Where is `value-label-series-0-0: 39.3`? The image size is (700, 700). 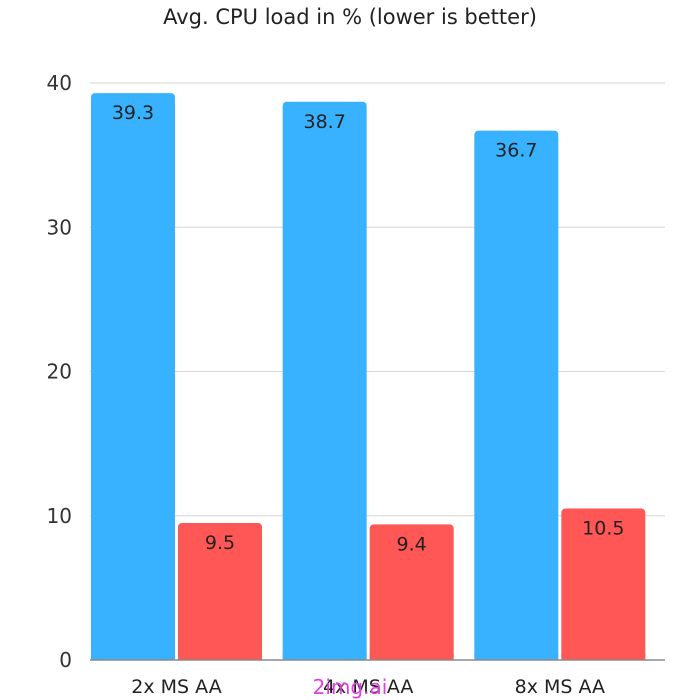
value-label-series-0-0: 39.3 is located at coordinates (133, 113).